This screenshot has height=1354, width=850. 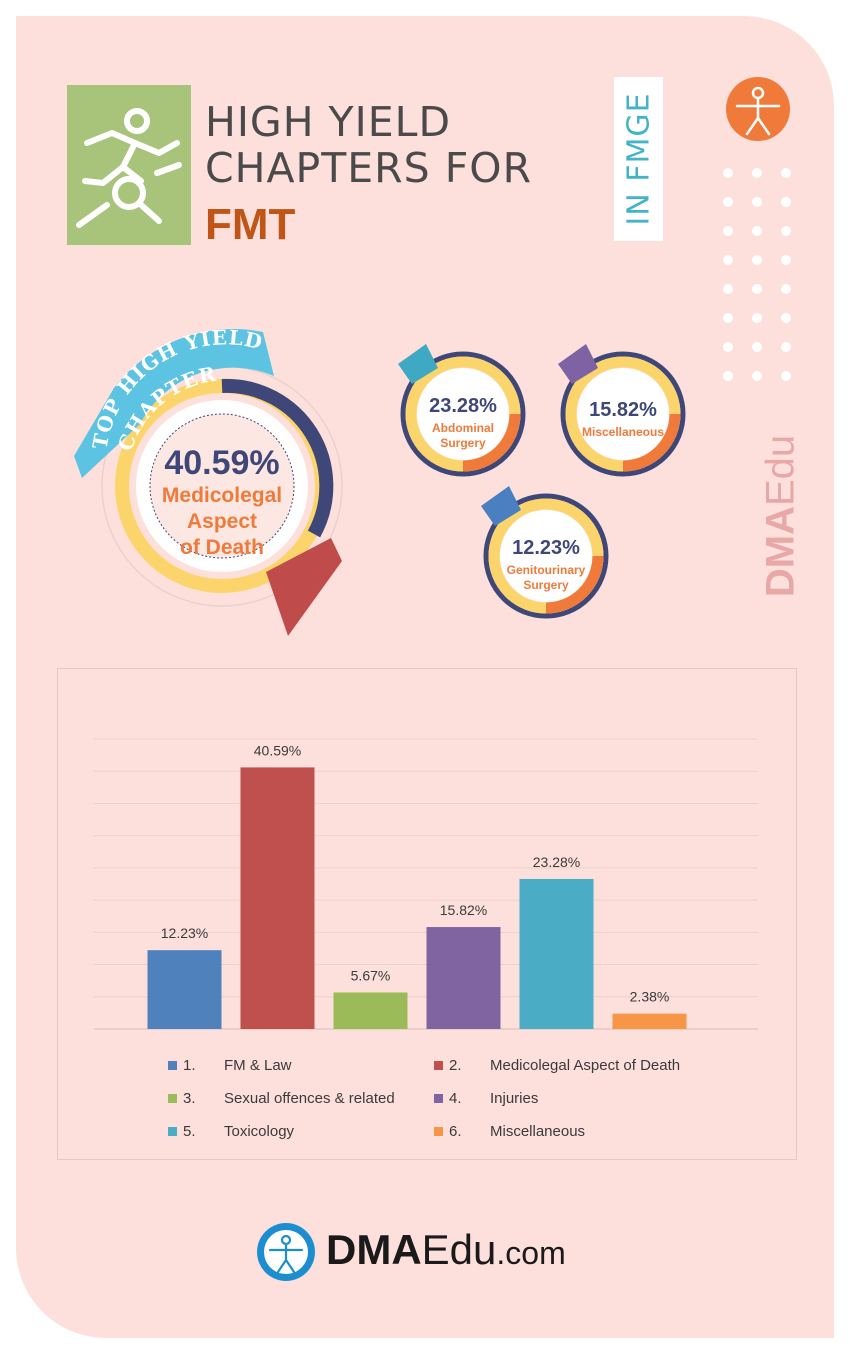 What do you see at coordinates (585, 1065) in the screenshot?
I see `legend-label: Medicolegal Aspect of Death` at bounding box center [585, 1065].